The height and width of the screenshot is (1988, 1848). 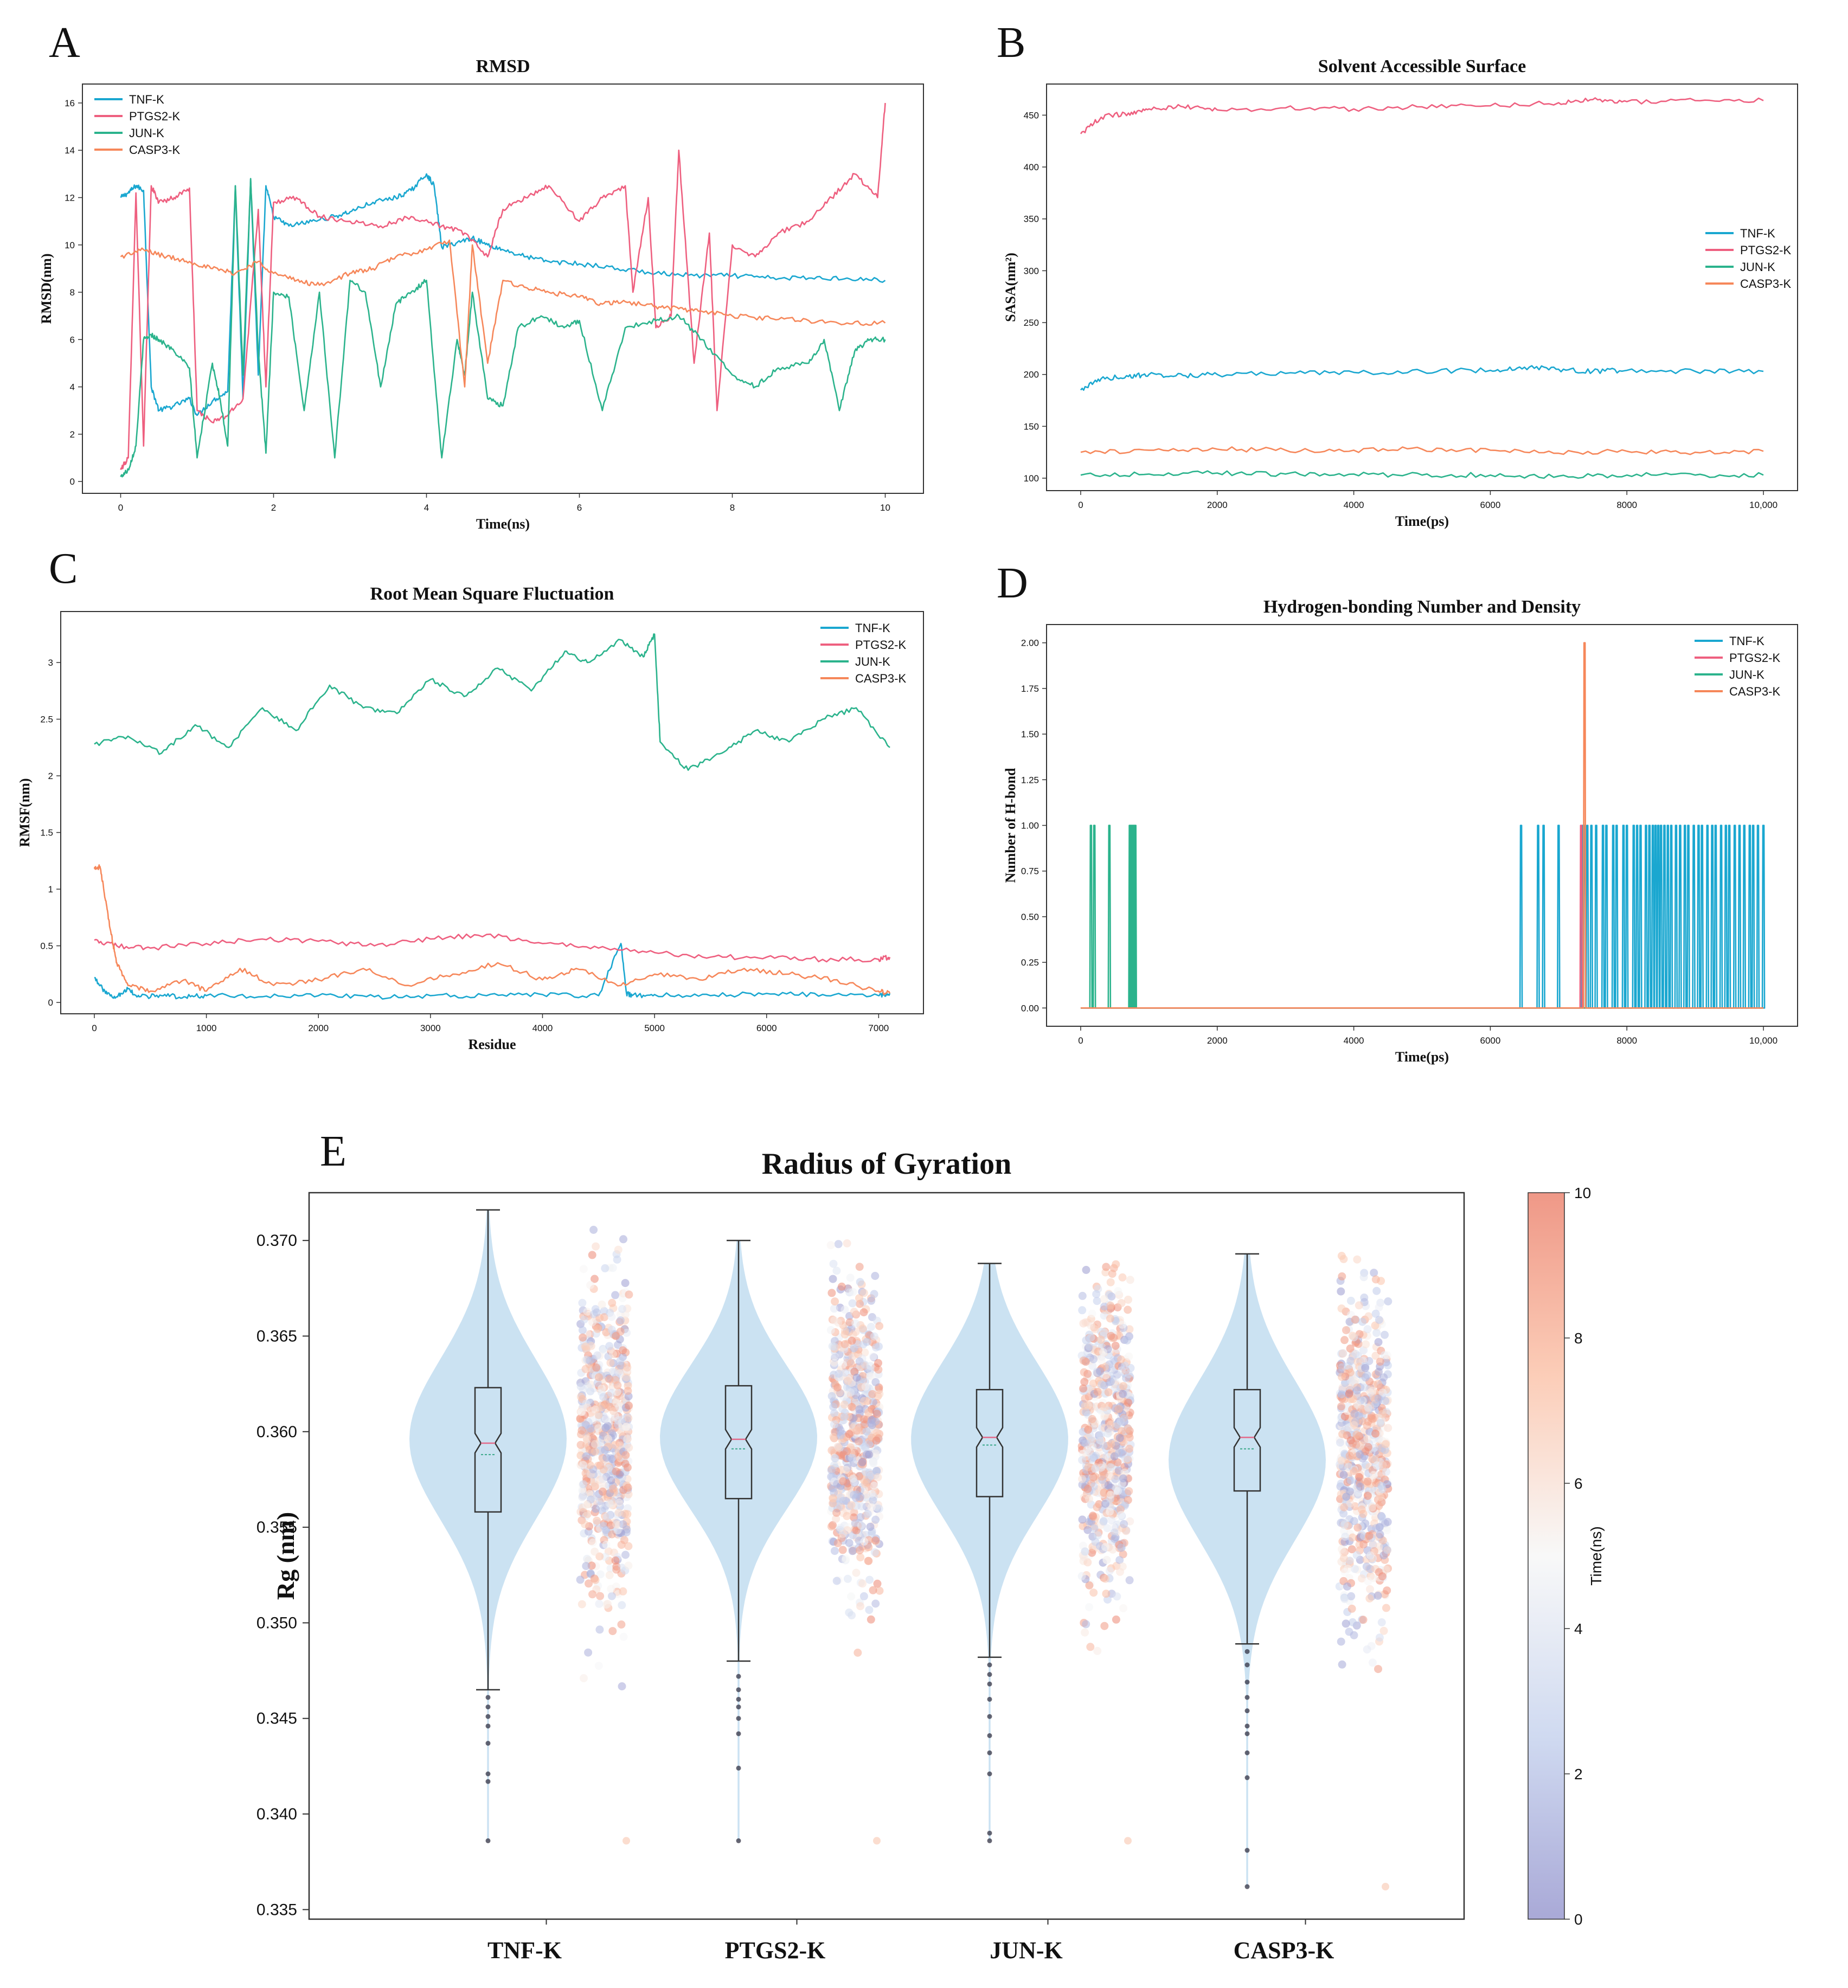 I want to click on colorbar-gradient, so click(x=1546, y=1556).